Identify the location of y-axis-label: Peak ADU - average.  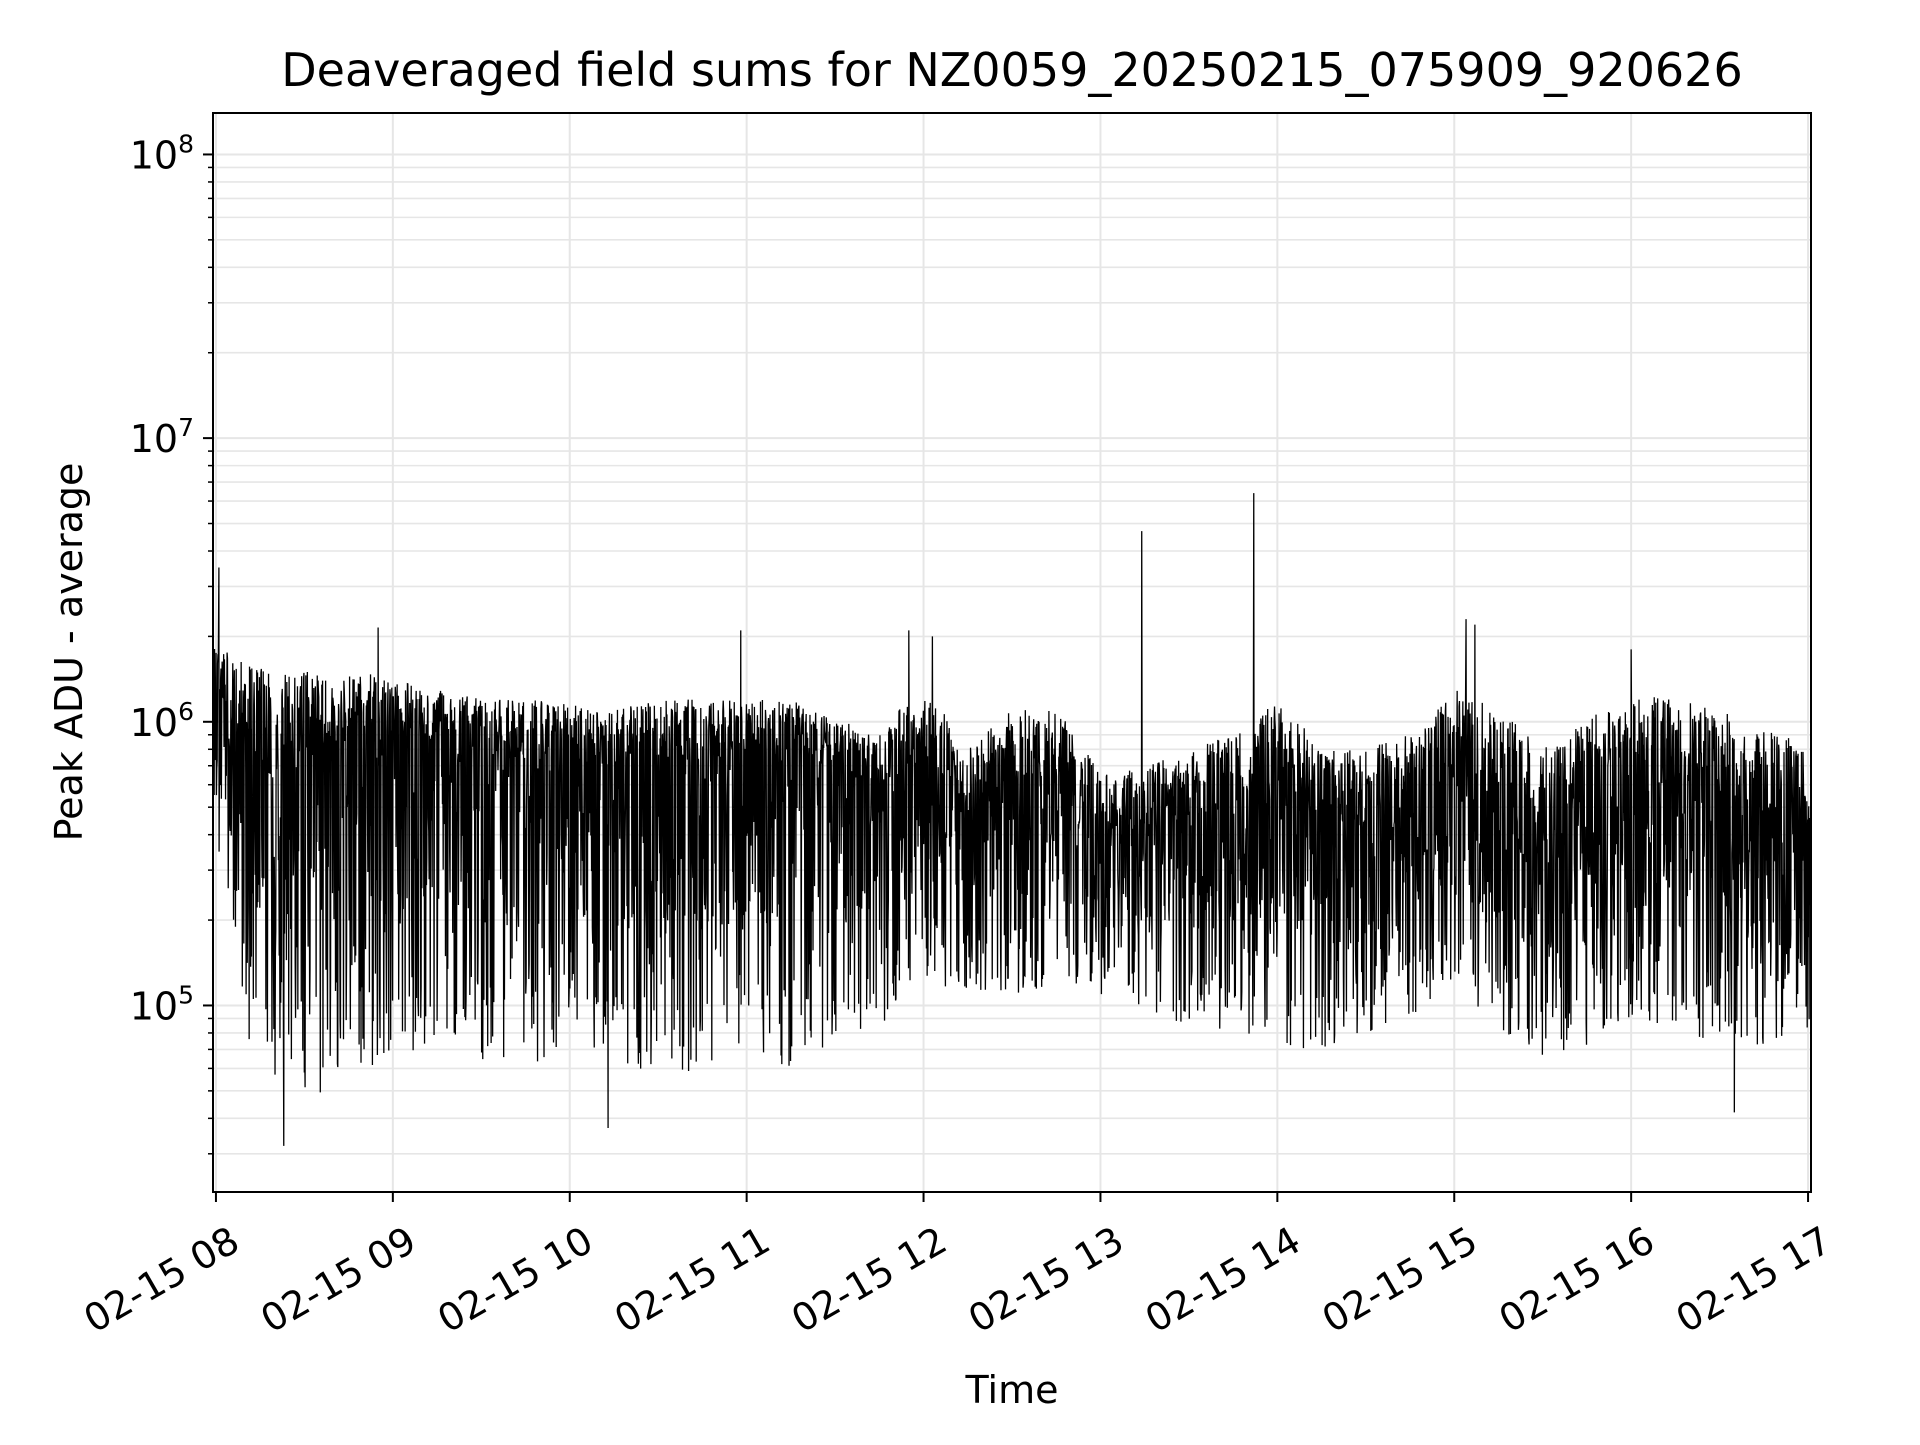
(69, 652).